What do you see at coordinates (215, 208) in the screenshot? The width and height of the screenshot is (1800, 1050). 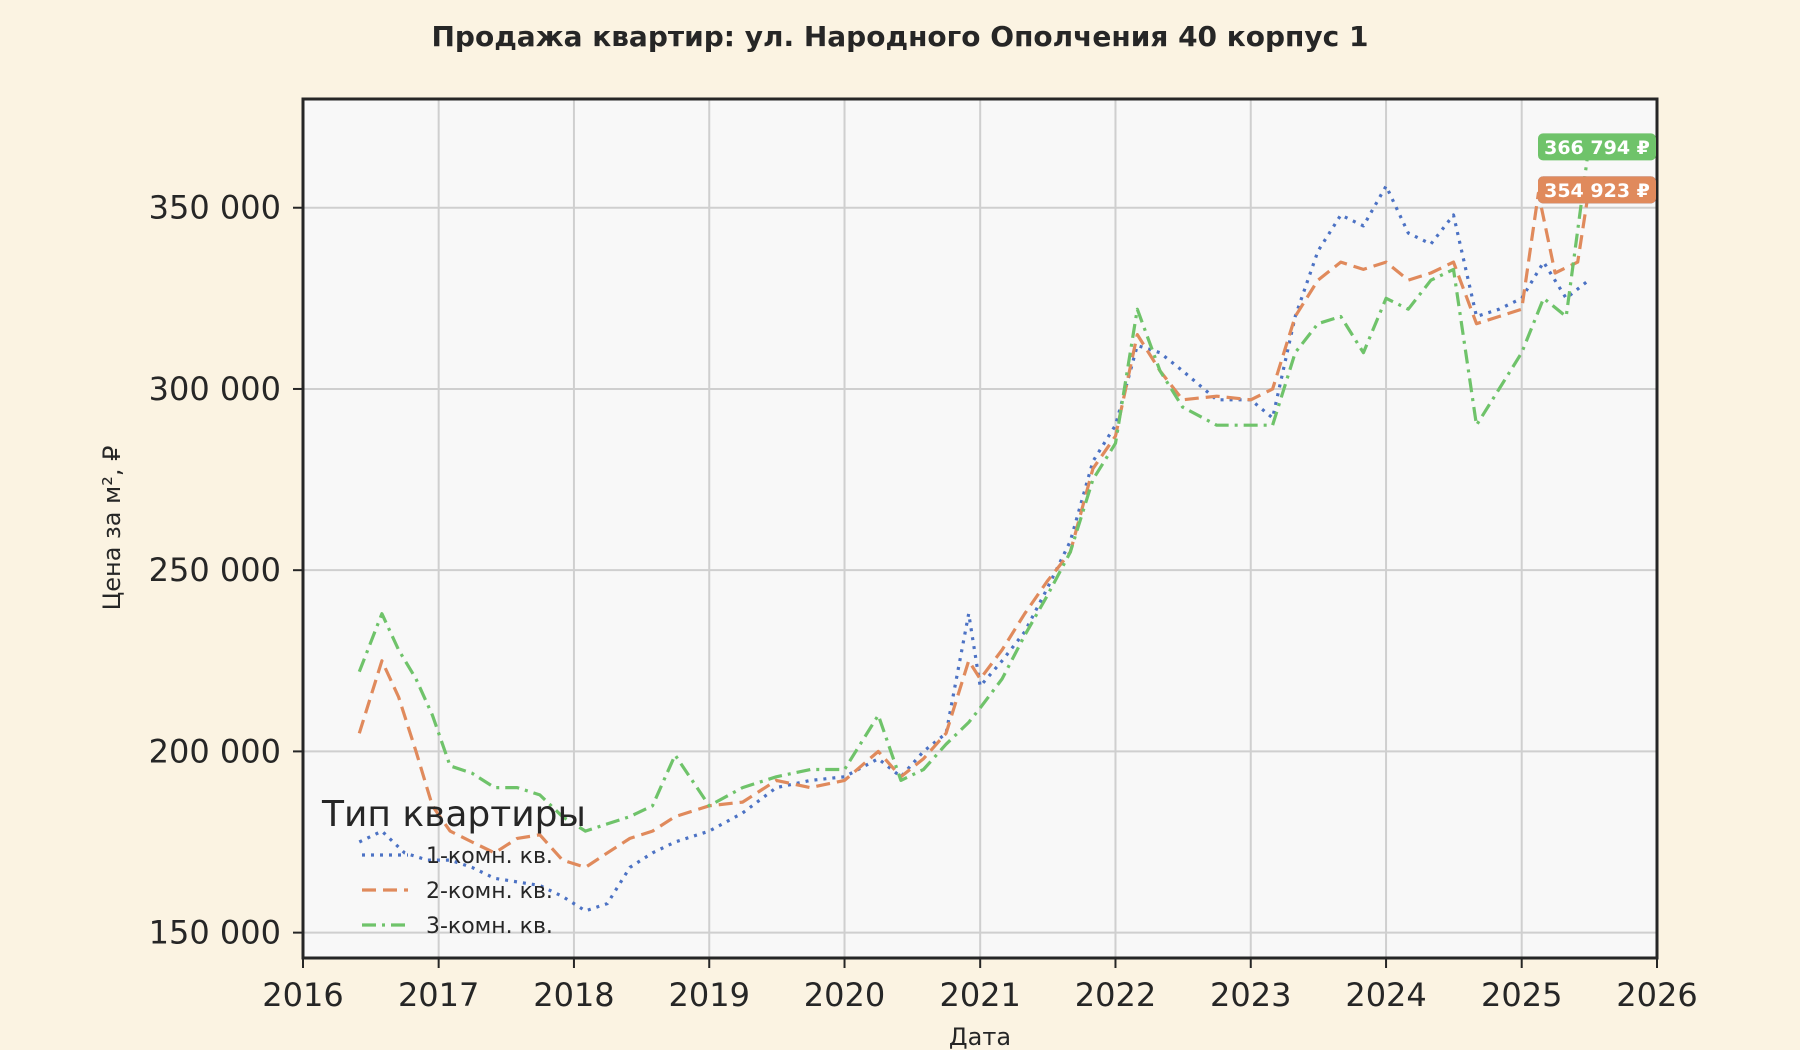 I see `y-tick-label: 350 000` at bounding box center [215, 208].